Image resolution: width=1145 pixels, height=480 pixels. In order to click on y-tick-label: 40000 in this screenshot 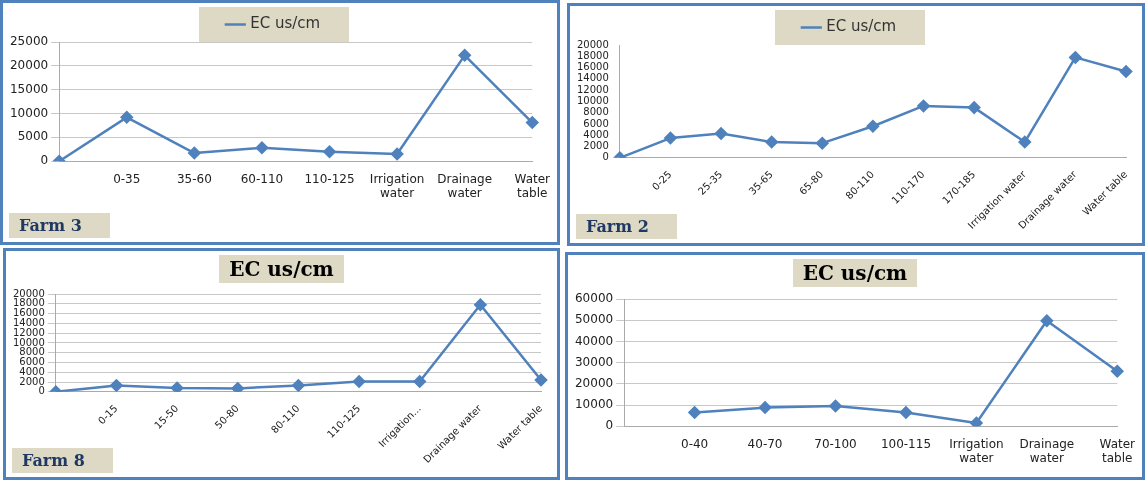, I will do `click(594, 340)`.